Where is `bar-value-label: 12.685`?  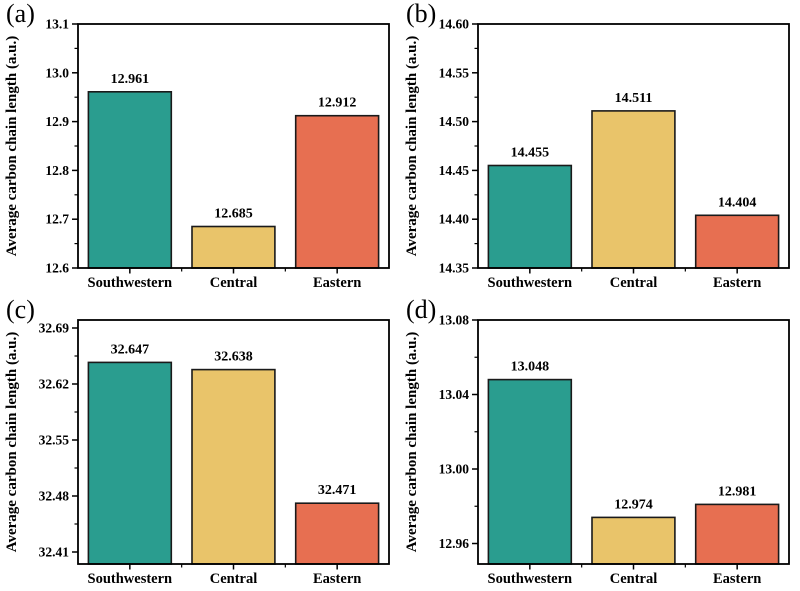 bar-value-label: 12.685 is located at coordinates (233, 214).